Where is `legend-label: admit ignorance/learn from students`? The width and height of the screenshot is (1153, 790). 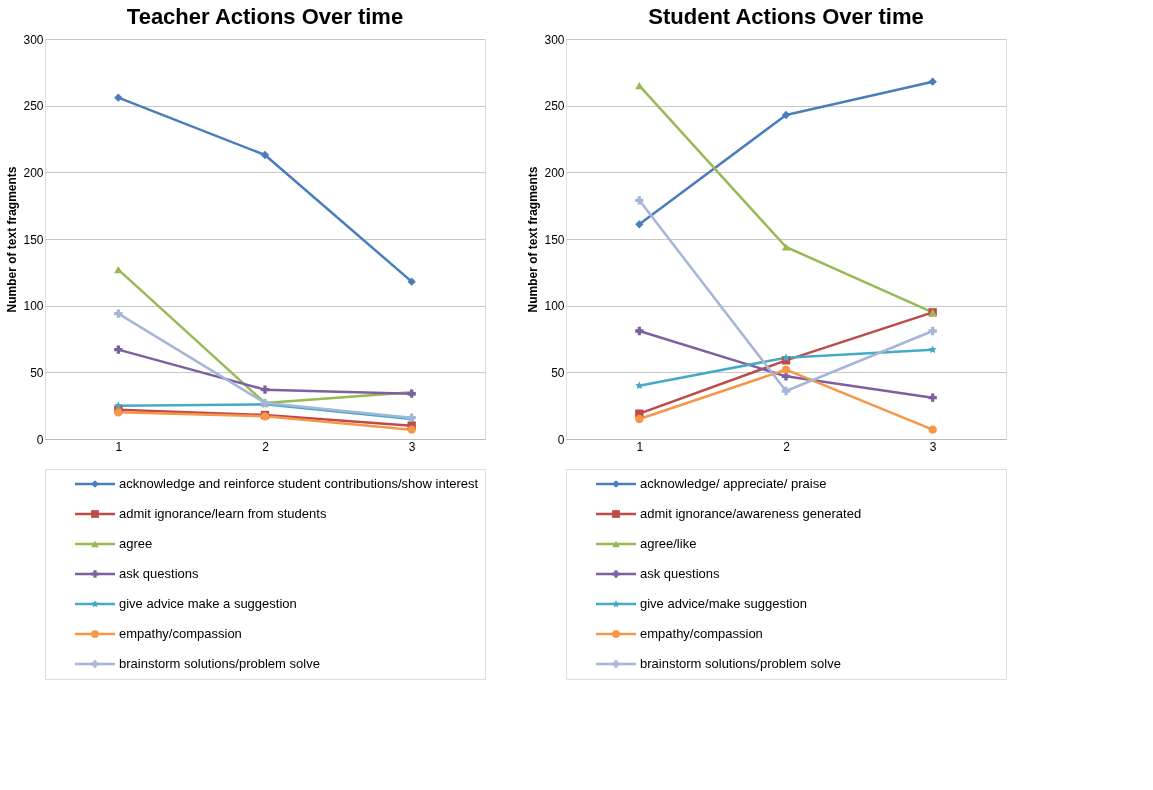 legend-label: admit ignorance/learn from students is located at coordinates (223, 513).